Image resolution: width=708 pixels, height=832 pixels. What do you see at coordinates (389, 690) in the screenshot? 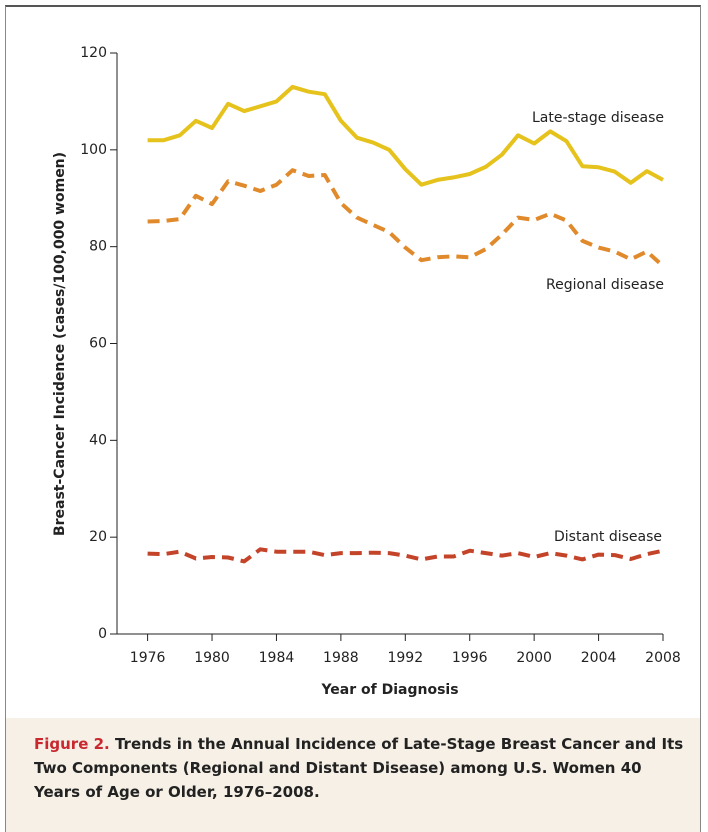
I see `x-axis-title: Year of Diagnosis` at bounding box center [389, 690].